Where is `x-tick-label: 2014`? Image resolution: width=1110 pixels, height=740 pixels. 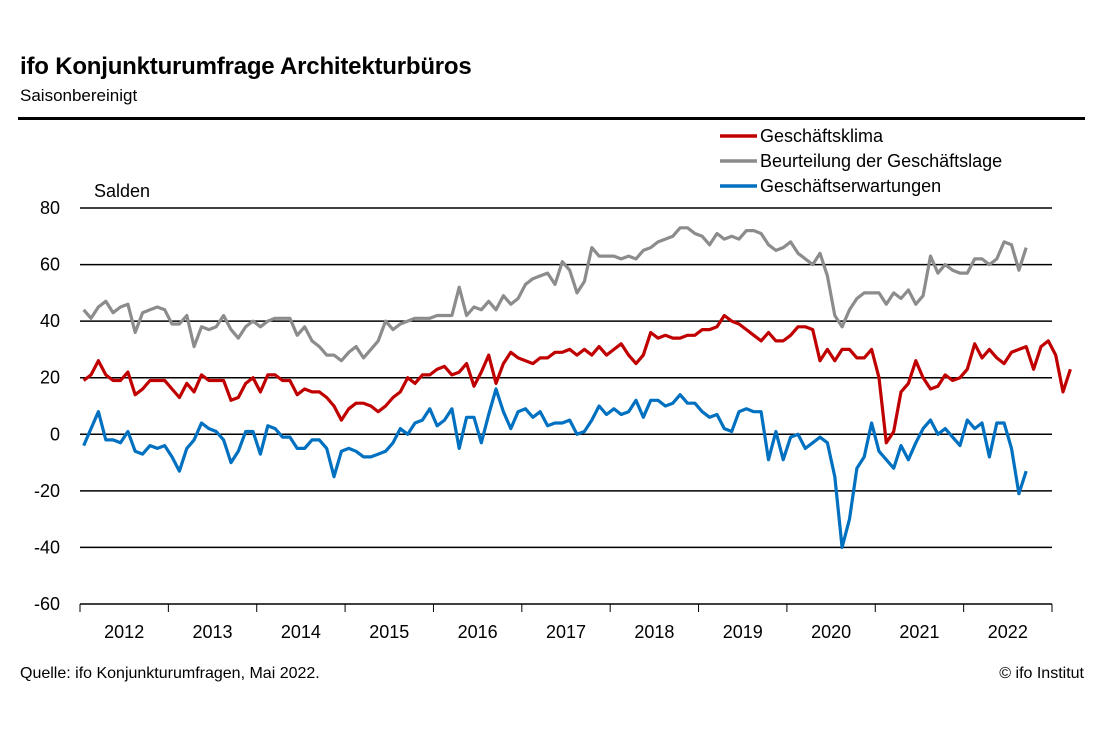
x-tick-label: 2014 is located at coordinates (301, 632).